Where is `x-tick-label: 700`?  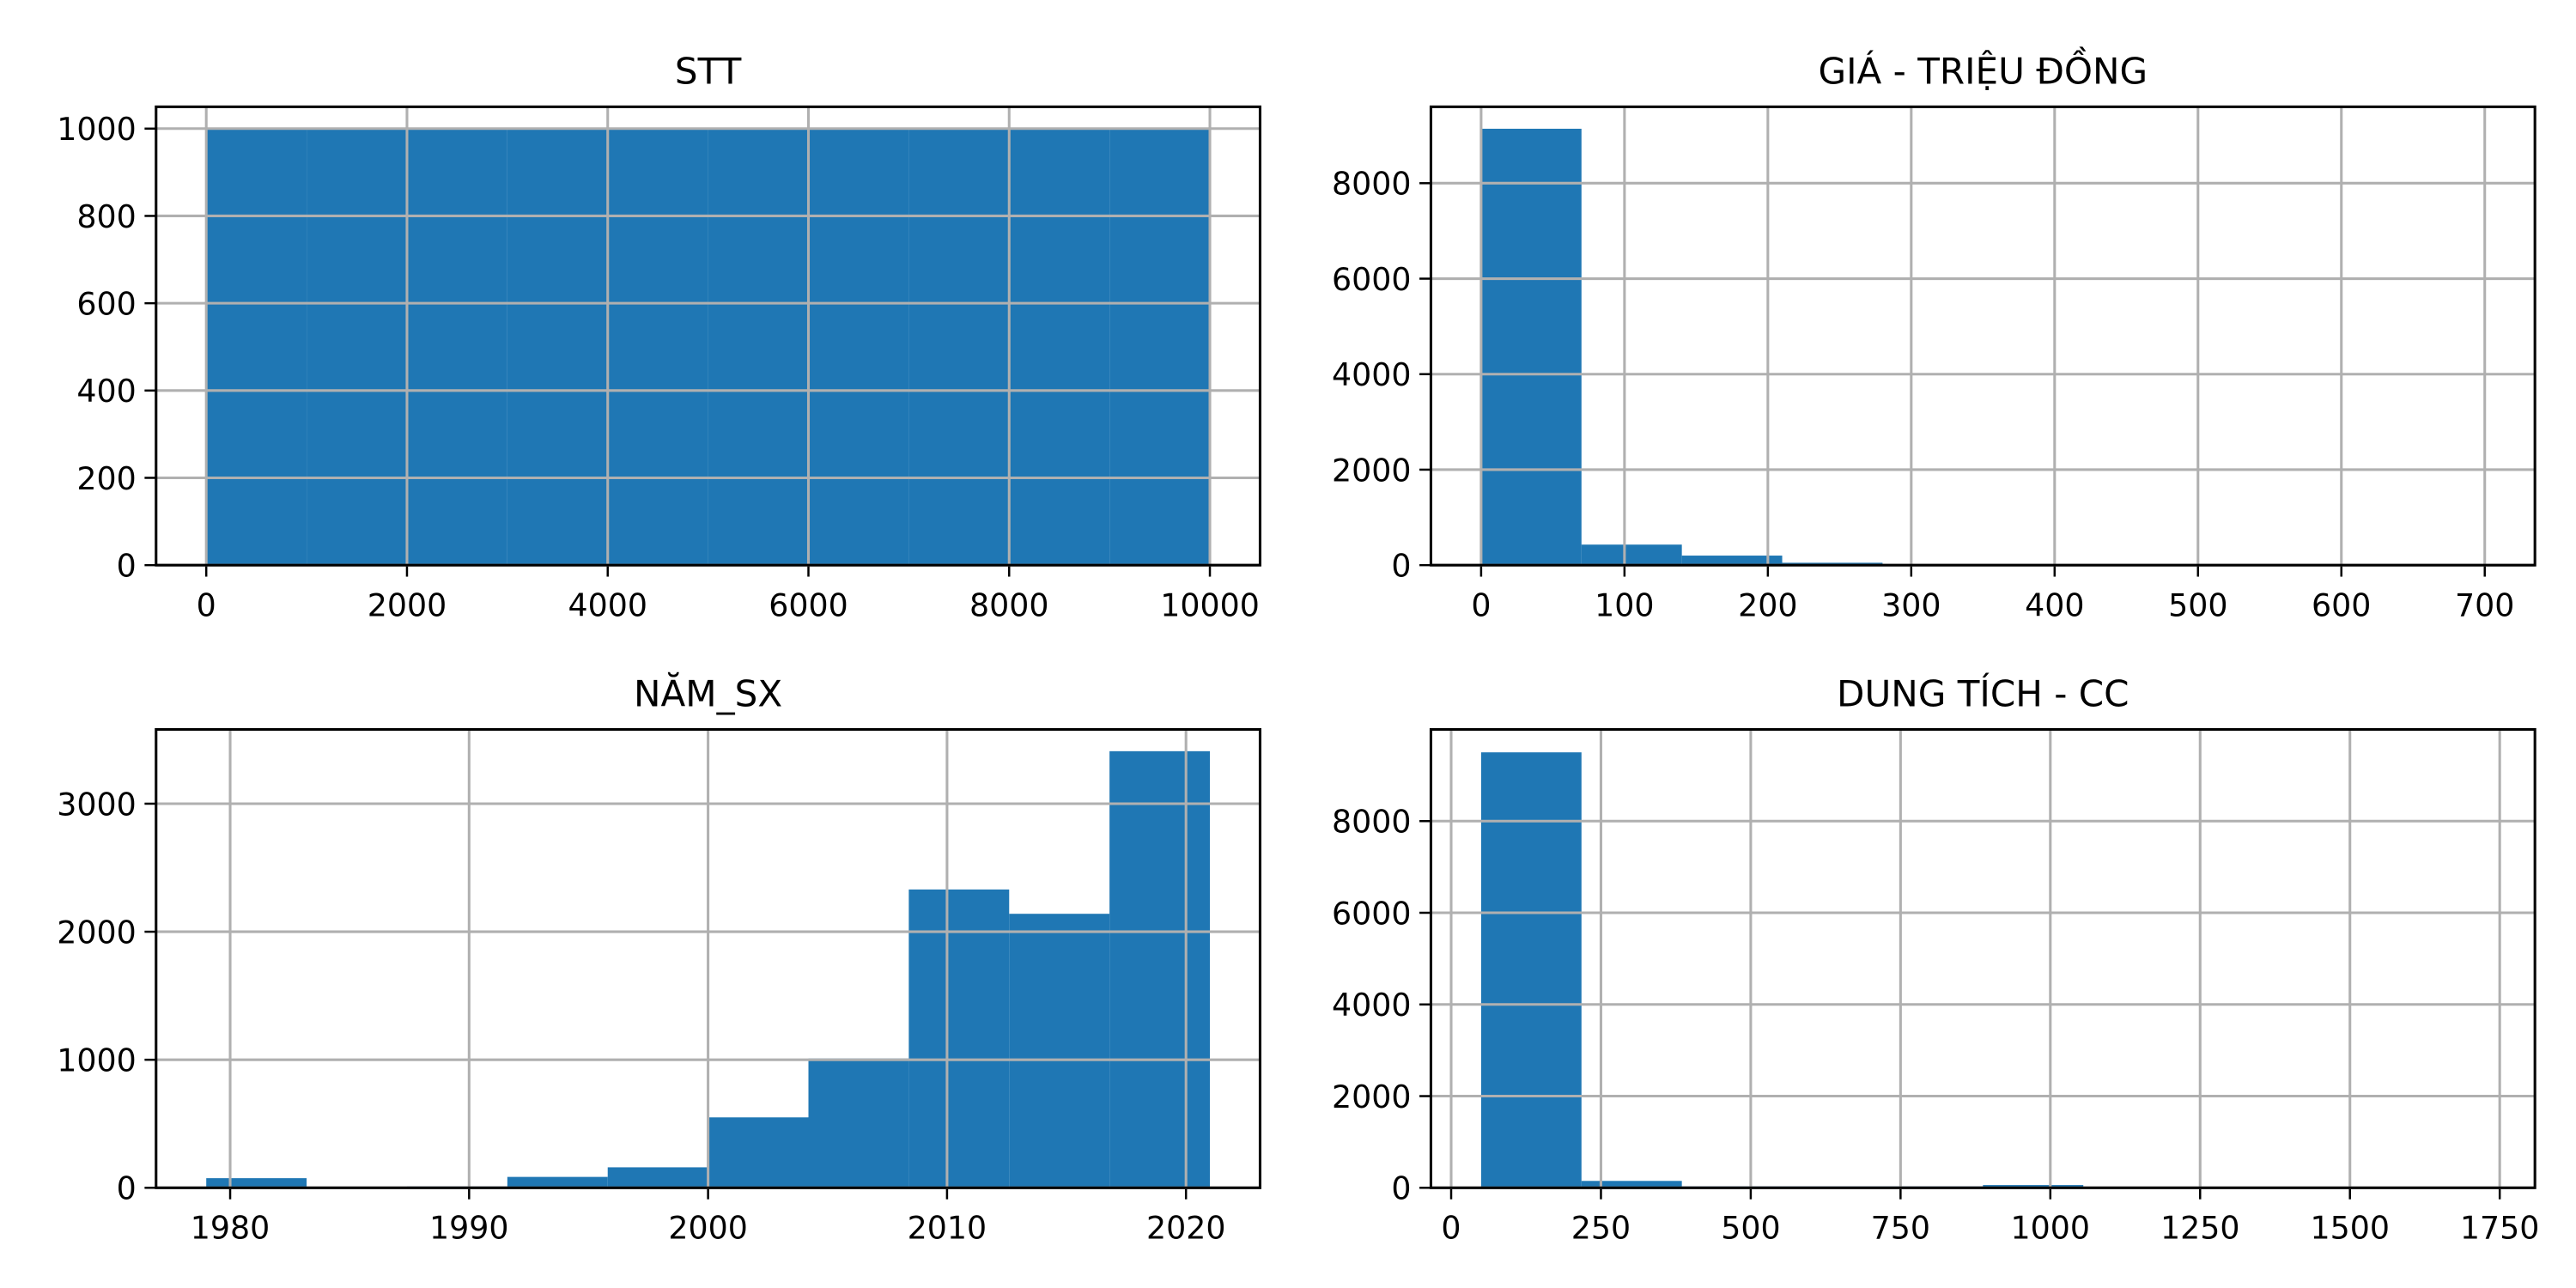 x-tick-label: 700 is located at coordinates (2485, 605).